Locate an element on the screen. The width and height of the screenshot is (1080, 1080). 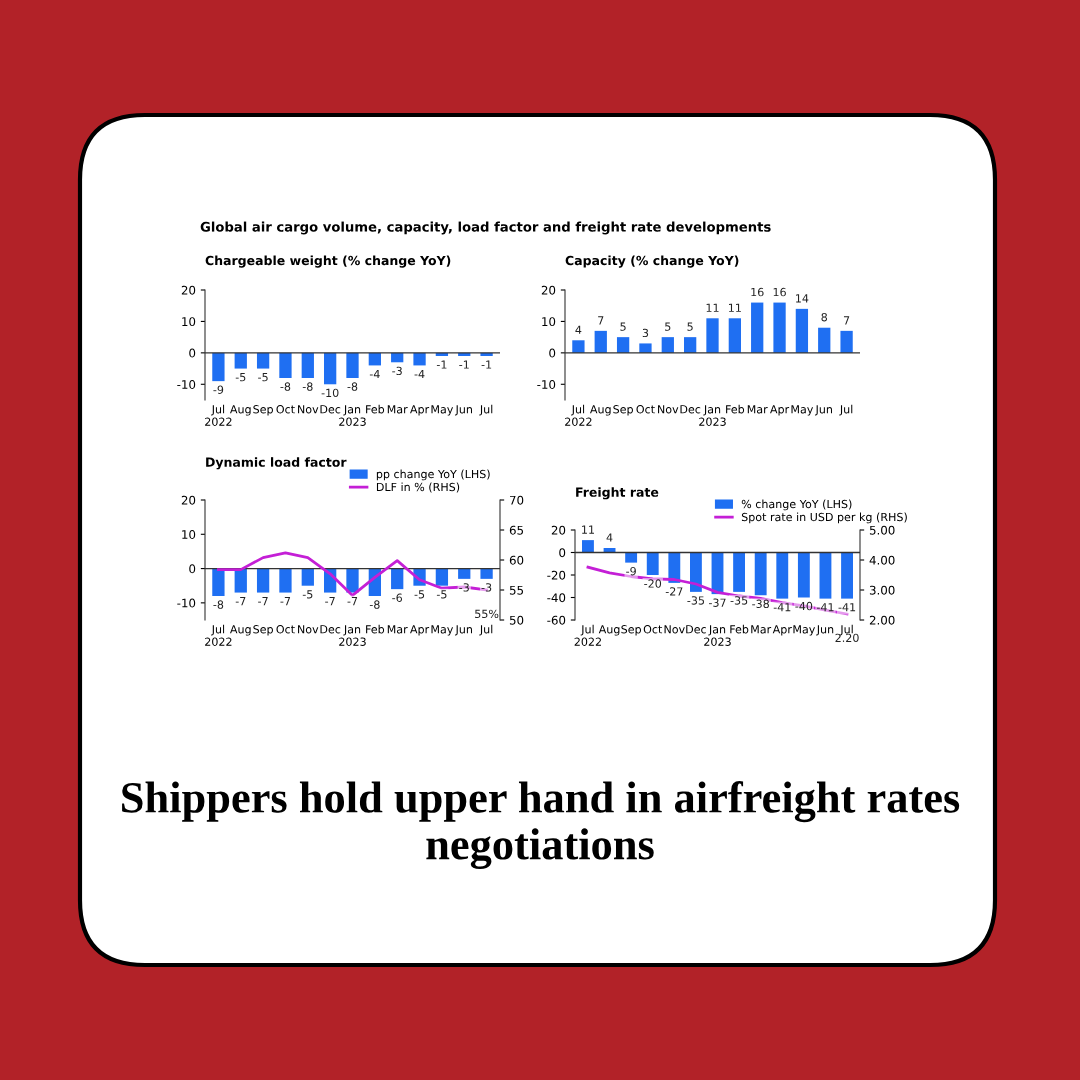
data-label: -1 is located at coordinates (486, 364).